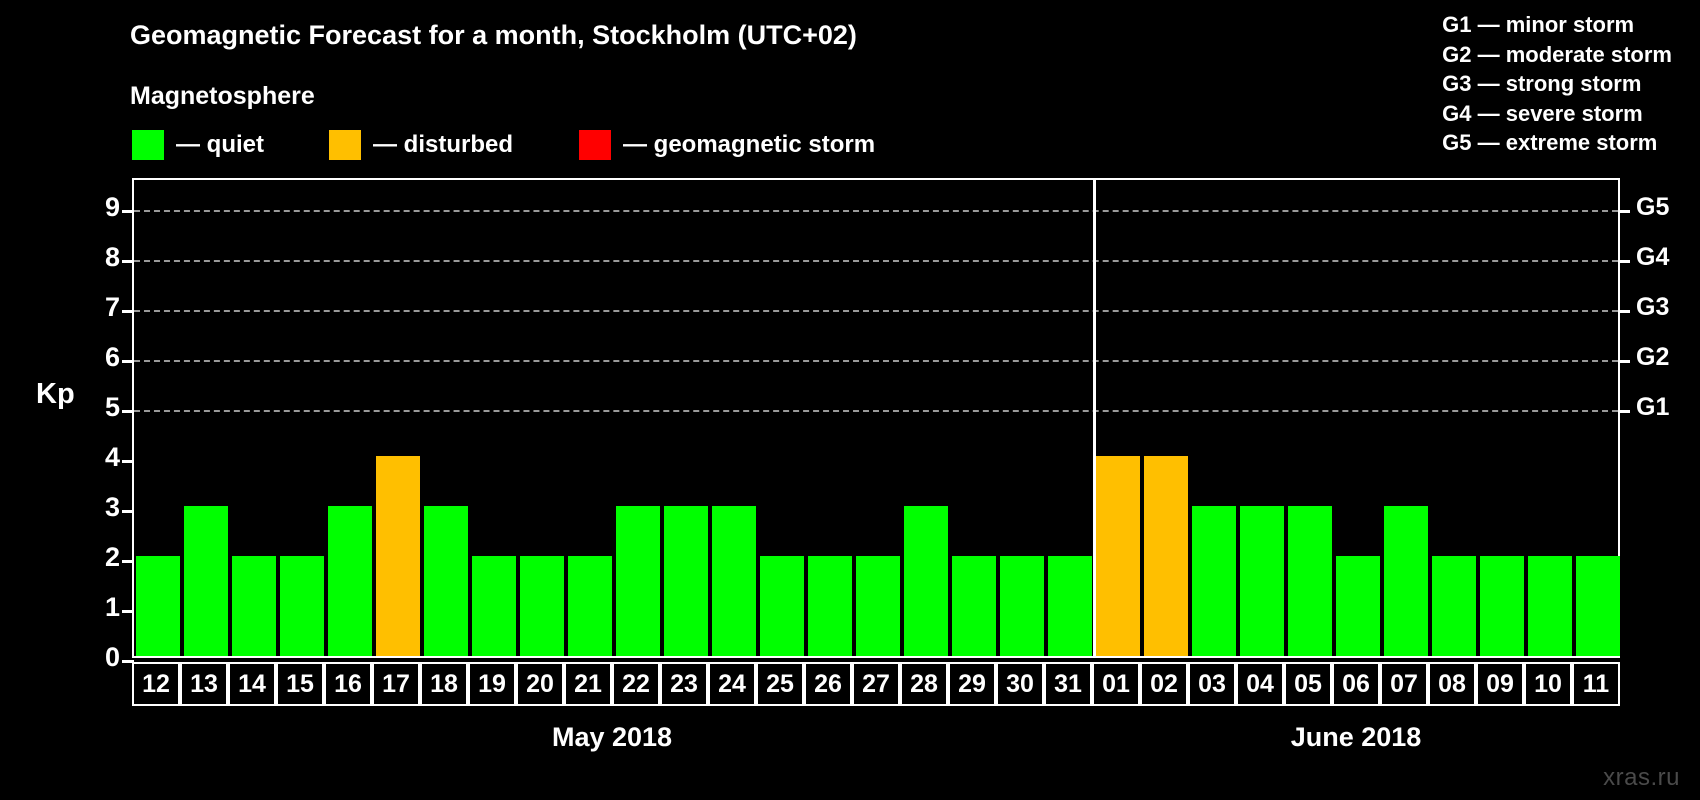  Describe the element at coordinates (444, 684) in the screenshot. I see `day-cell-18: 18` at that location.